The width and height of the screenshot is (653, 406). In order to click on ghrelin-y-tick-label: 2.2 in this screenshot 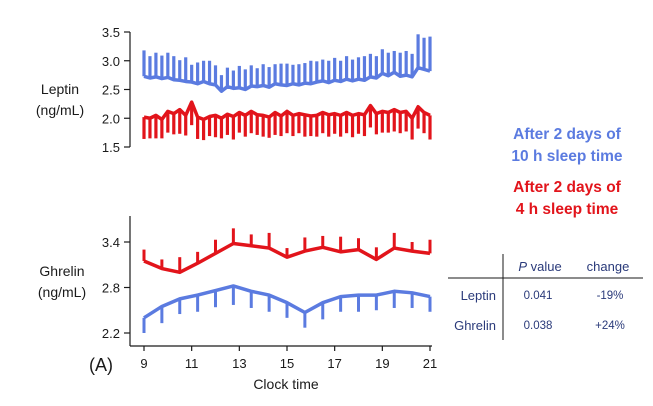, I will do `click(111, 333)`.